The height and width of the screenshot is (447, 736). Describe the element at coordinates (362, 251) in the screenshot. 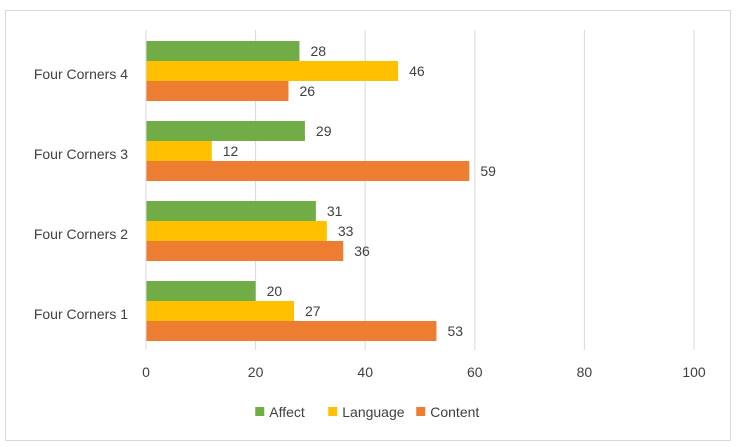

I see `data-label: 36` at that location.